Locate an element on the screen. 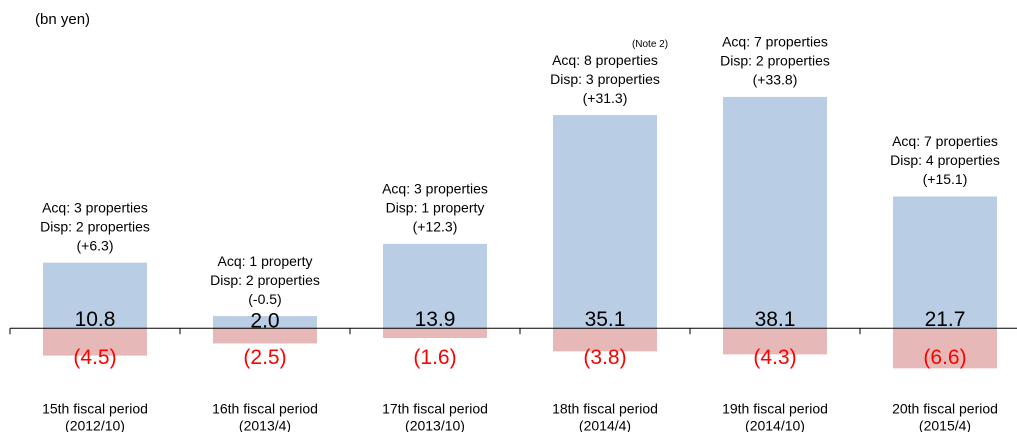 This screenshot has width=1017, height=432. unit-label: (bn yen) is located at coordinates (62, 19).